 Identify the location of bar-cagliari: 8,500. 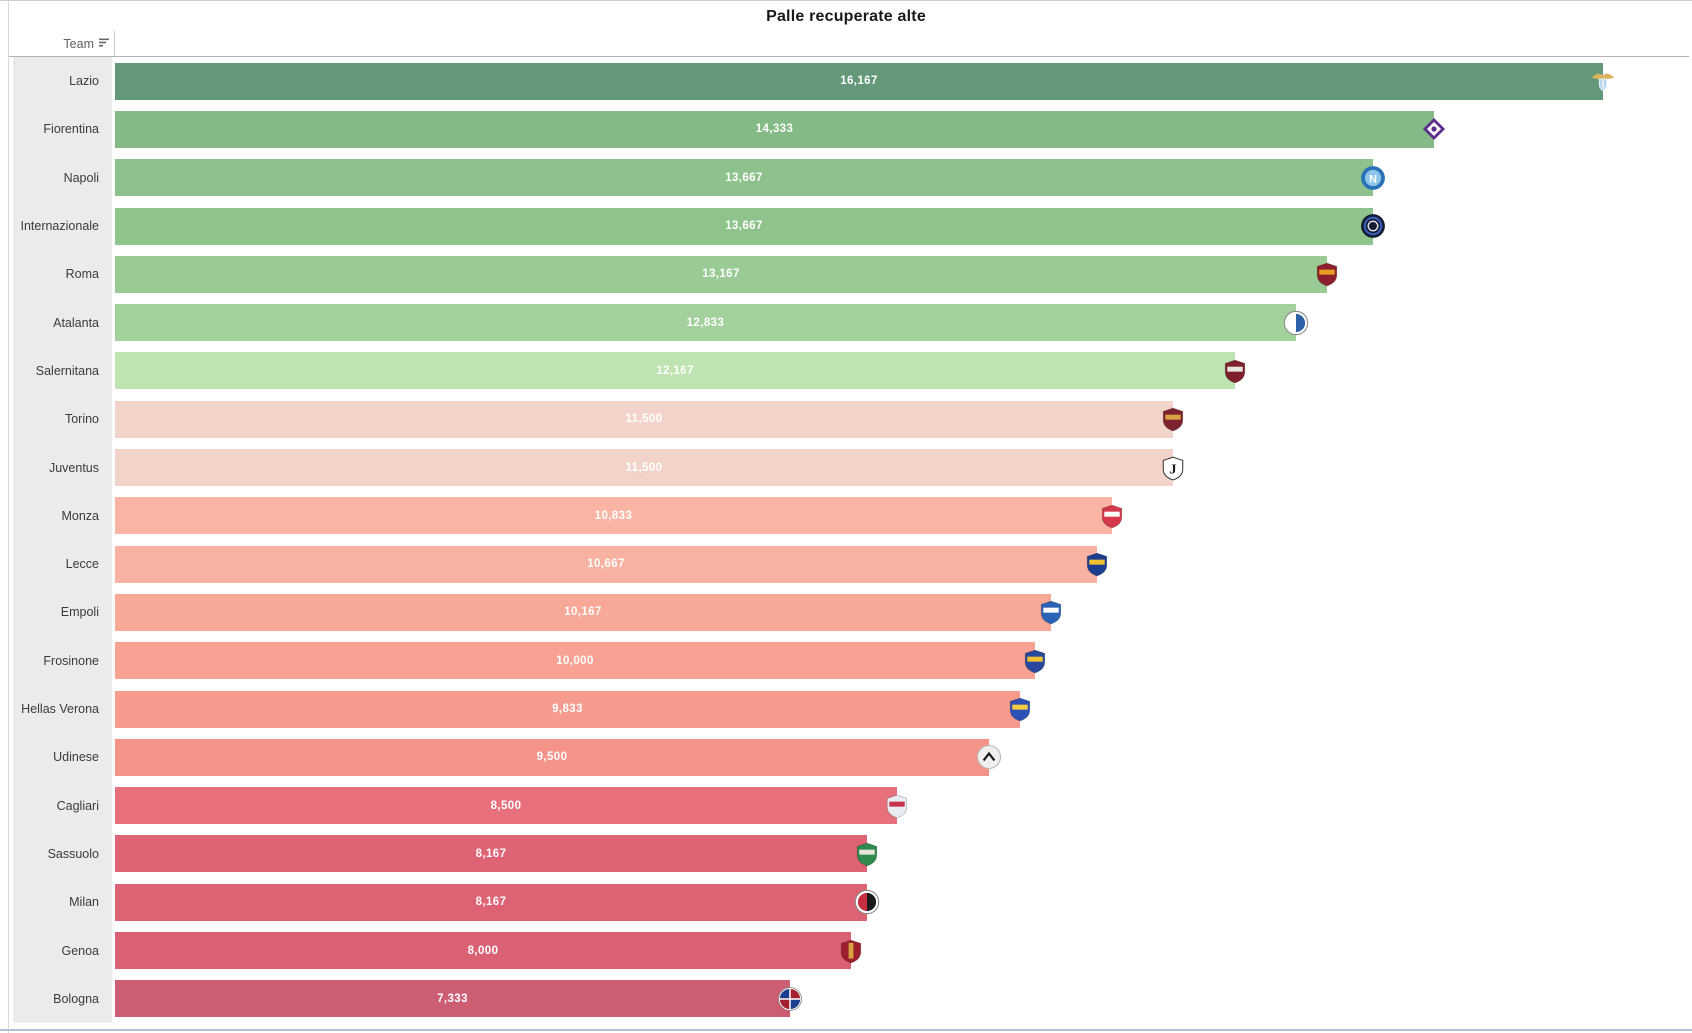
(506, 806).